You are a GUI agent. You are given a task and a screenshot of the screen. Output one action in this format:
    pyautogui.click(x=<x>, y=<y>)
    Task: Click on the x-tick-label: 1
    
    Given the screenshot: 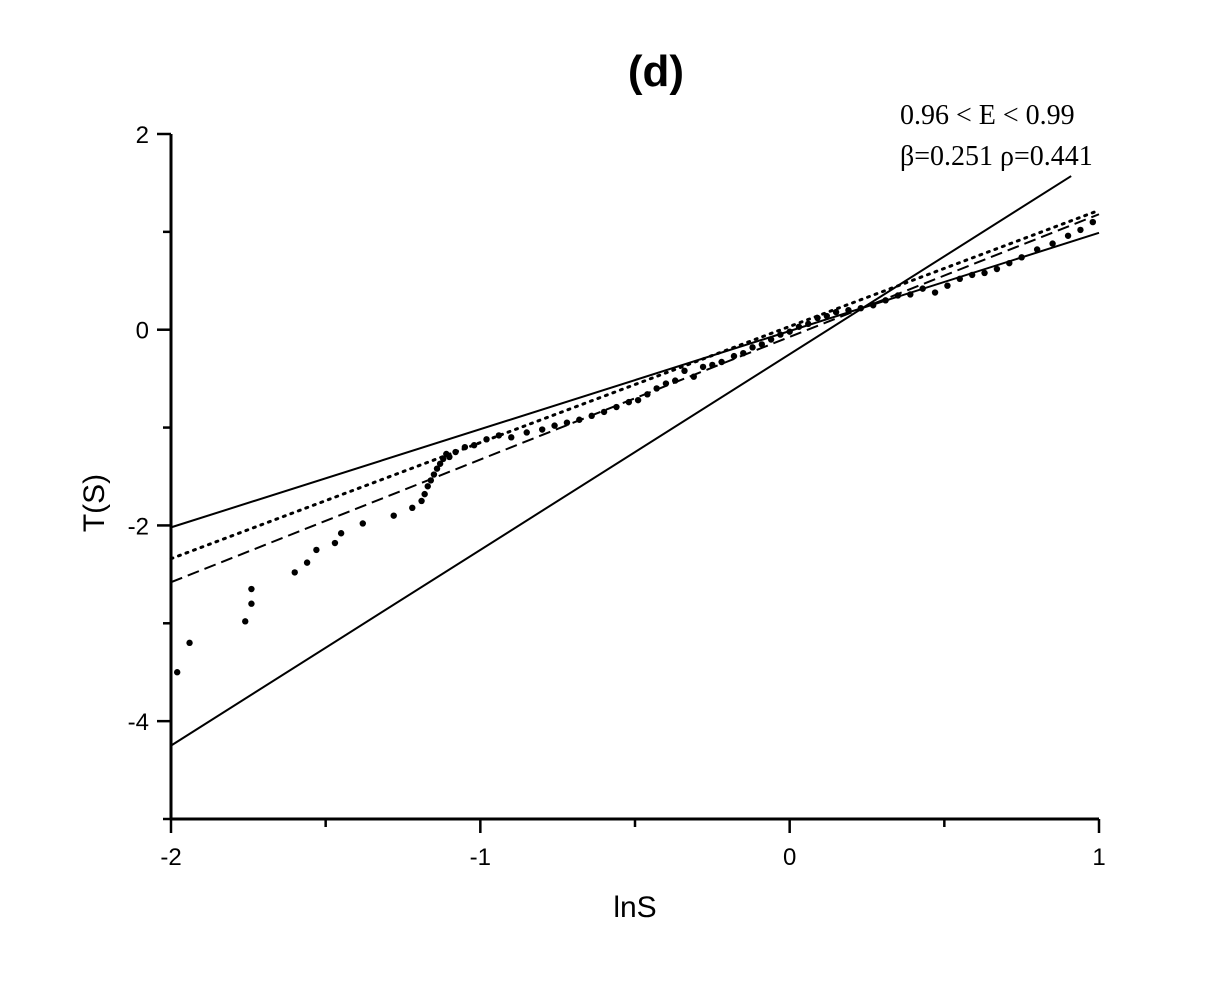 What is the action you would take?
    pyautogui.click(x=1098, y=857)
    